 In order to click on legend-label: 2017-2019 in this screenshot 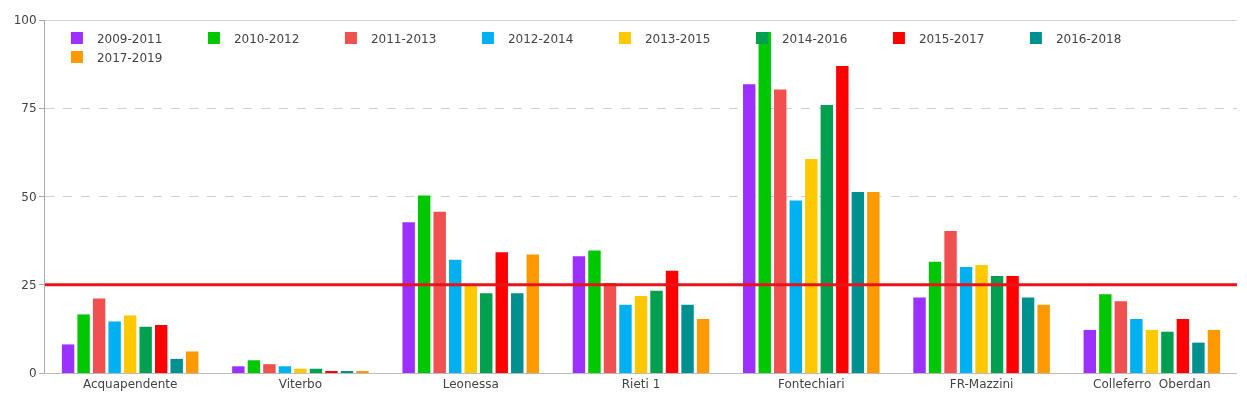, I will do `click(129, 57)`.